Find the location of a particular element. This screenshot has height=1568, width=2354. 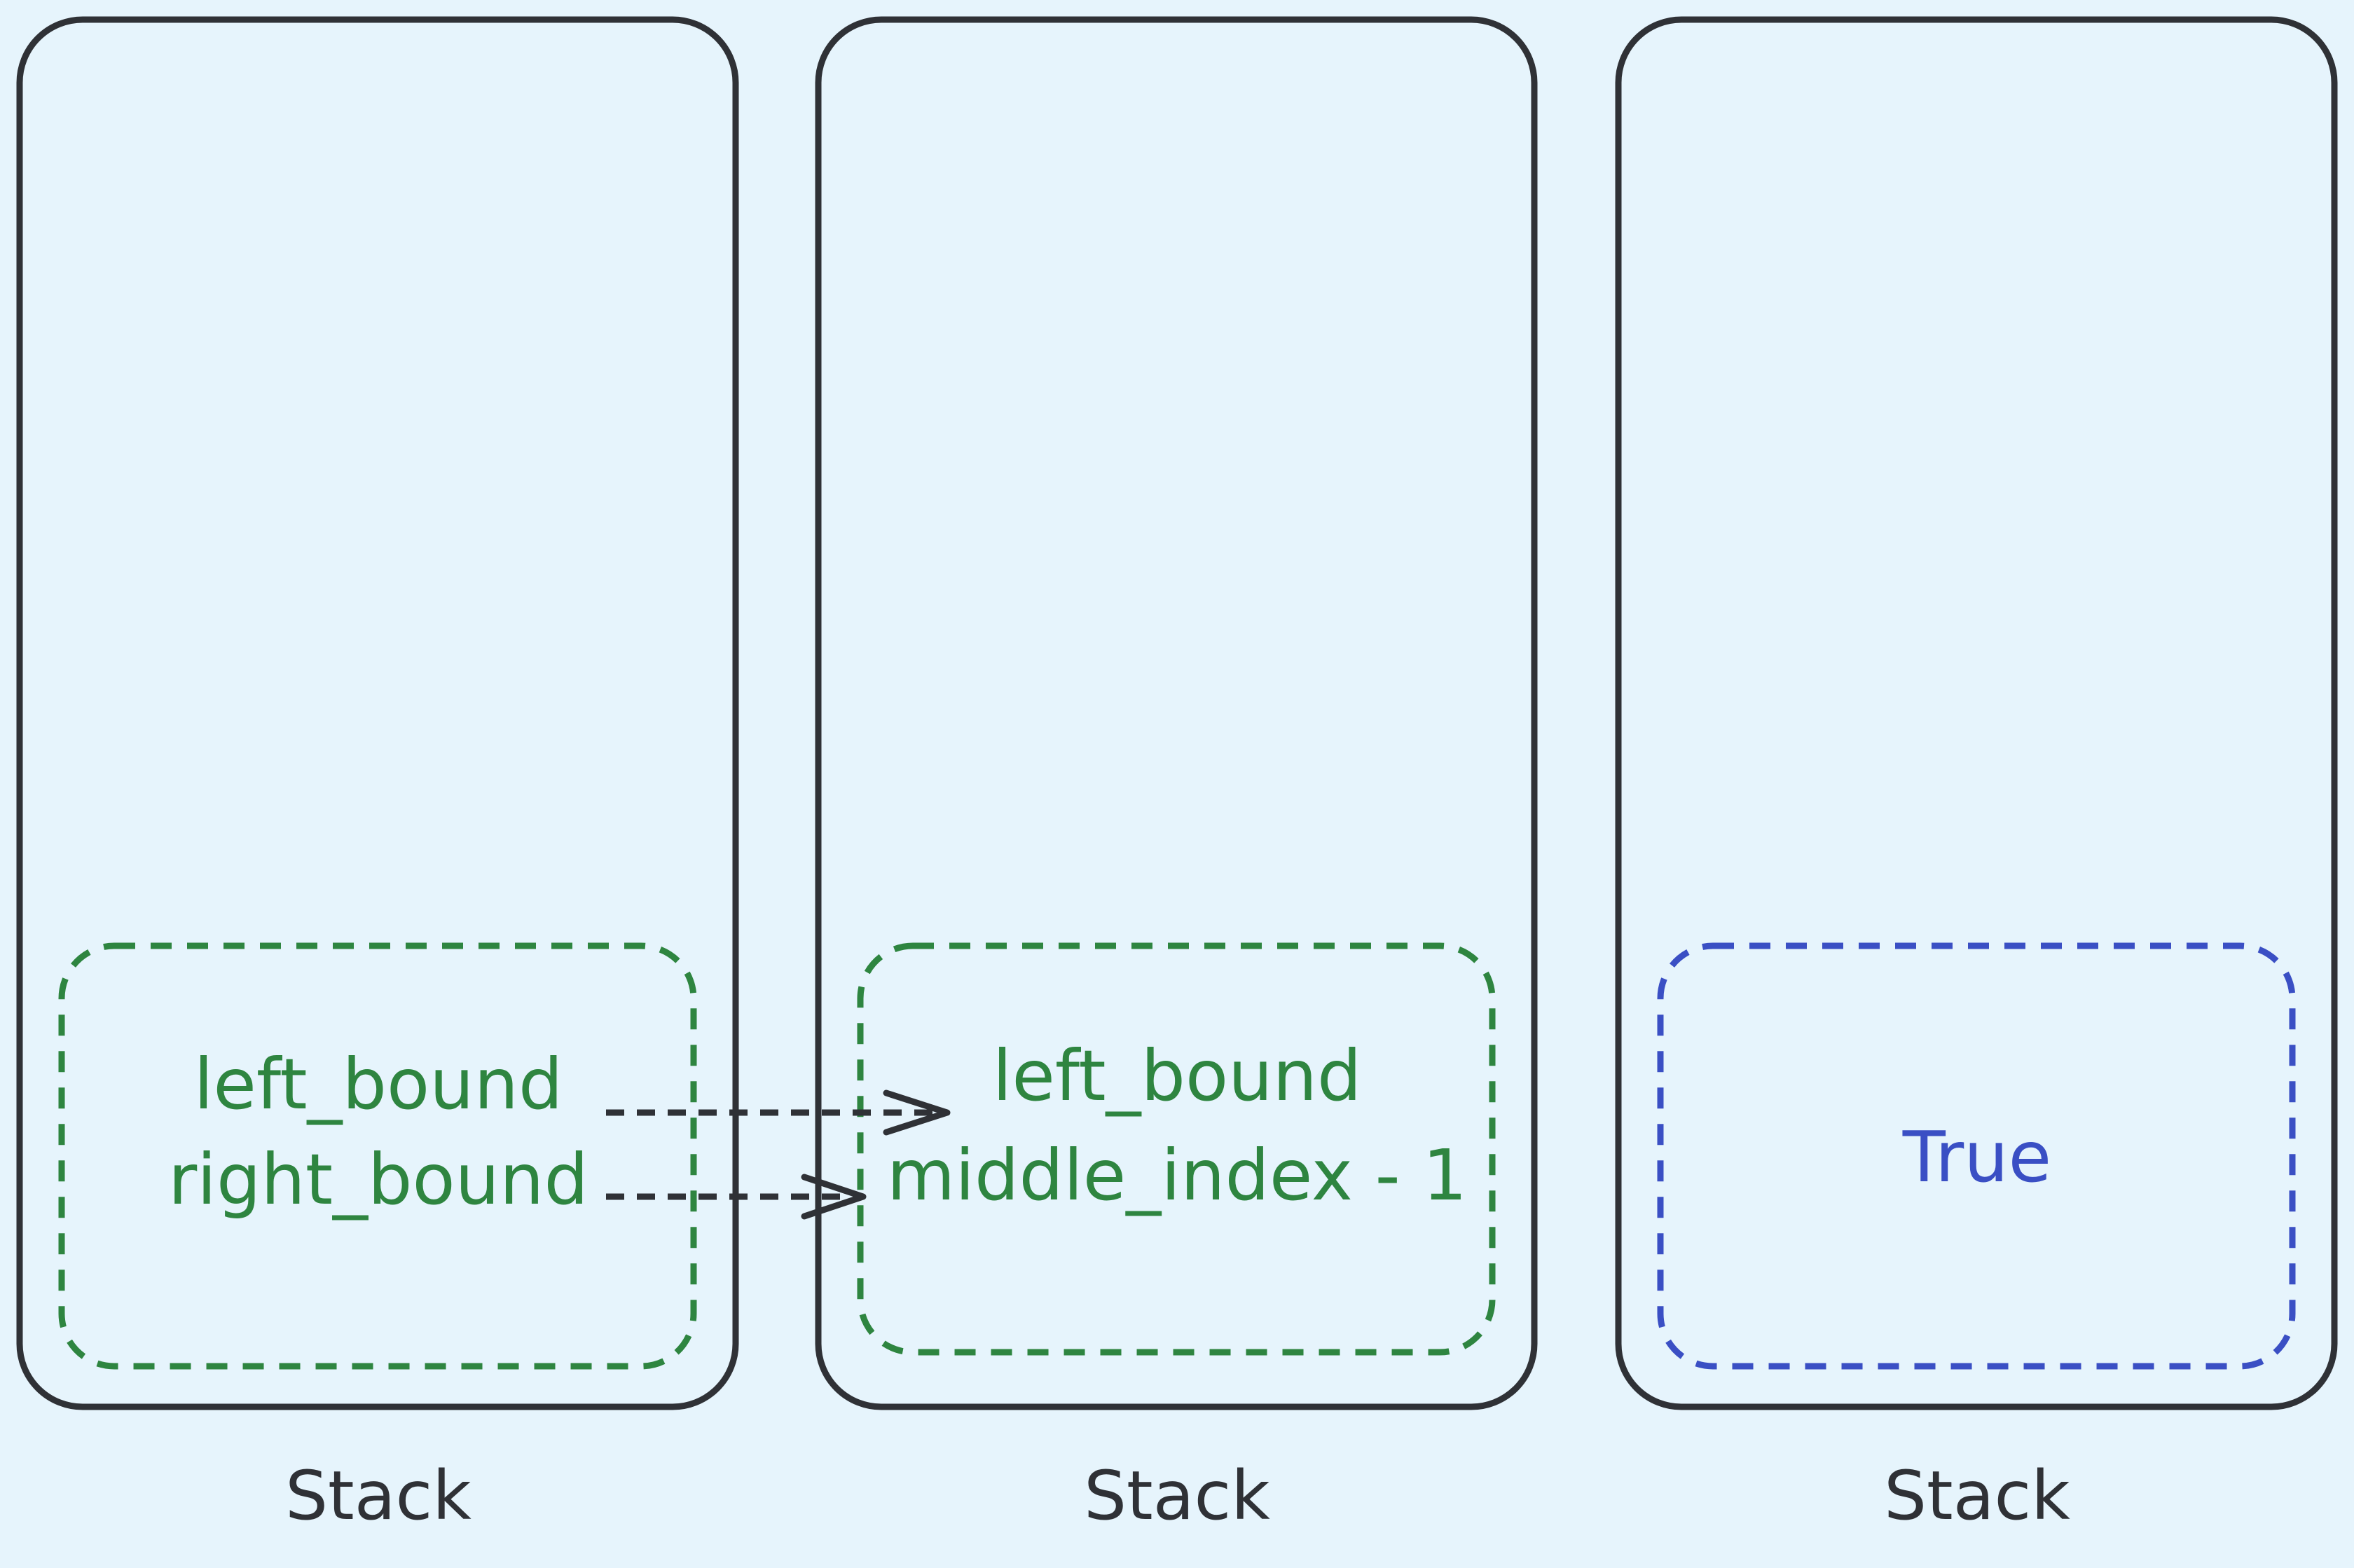

stack-2-frame-line-2: middle_index - 1 is located at coordinates (1177, 1175).